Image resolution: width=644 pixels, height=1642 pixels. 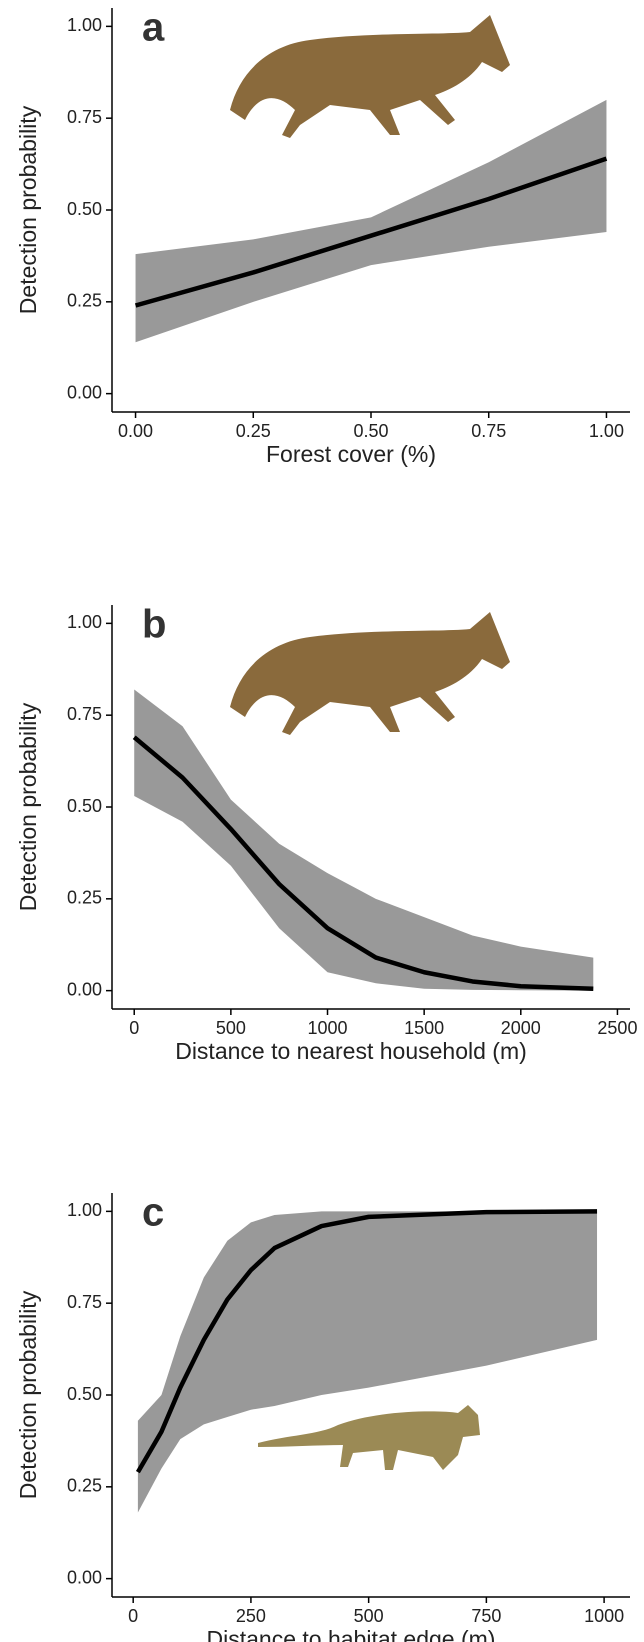 What do you see at coordinates (251, 1616) in the screenshot?
I see `x-tick-label: 250` at bounding box center [251, 1616].